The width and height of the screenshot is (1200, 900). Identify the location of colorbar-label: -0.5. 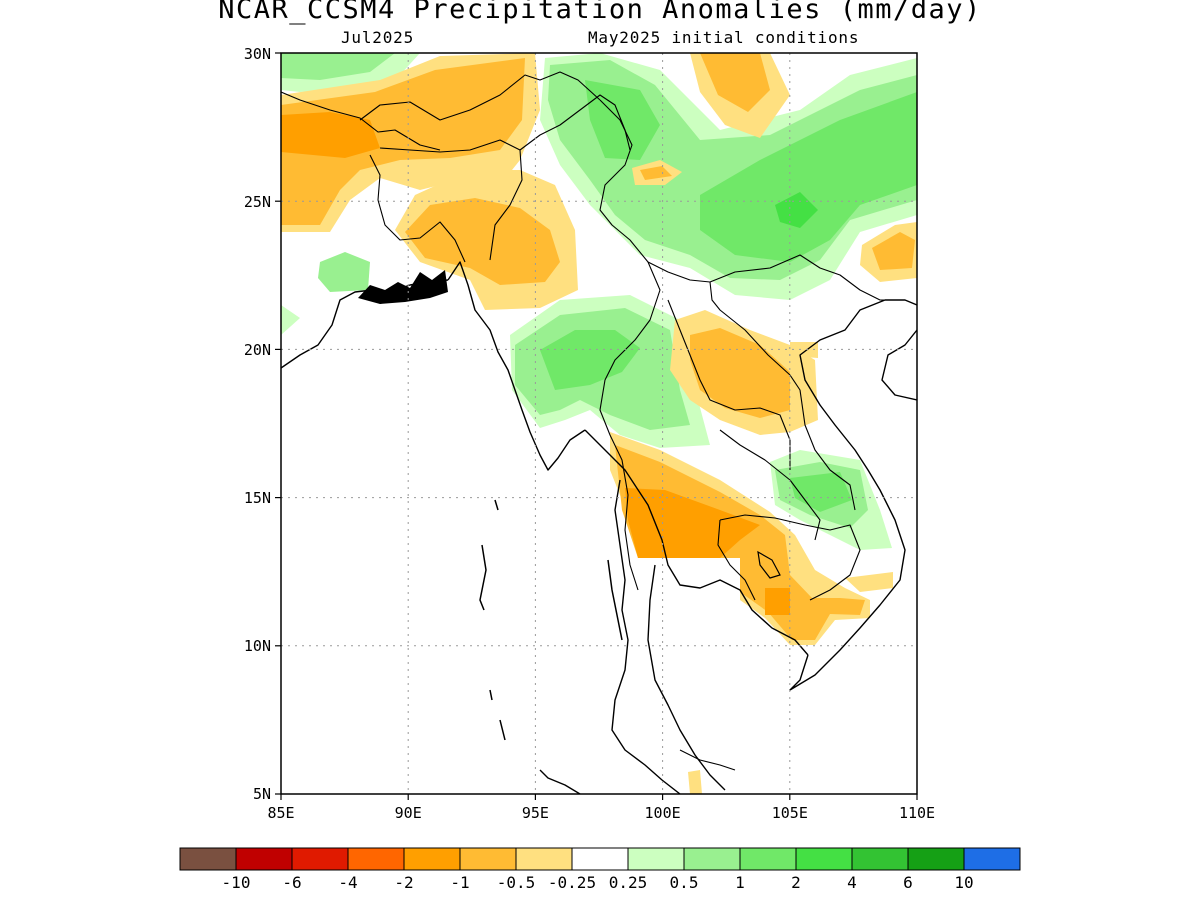
(516, 882).